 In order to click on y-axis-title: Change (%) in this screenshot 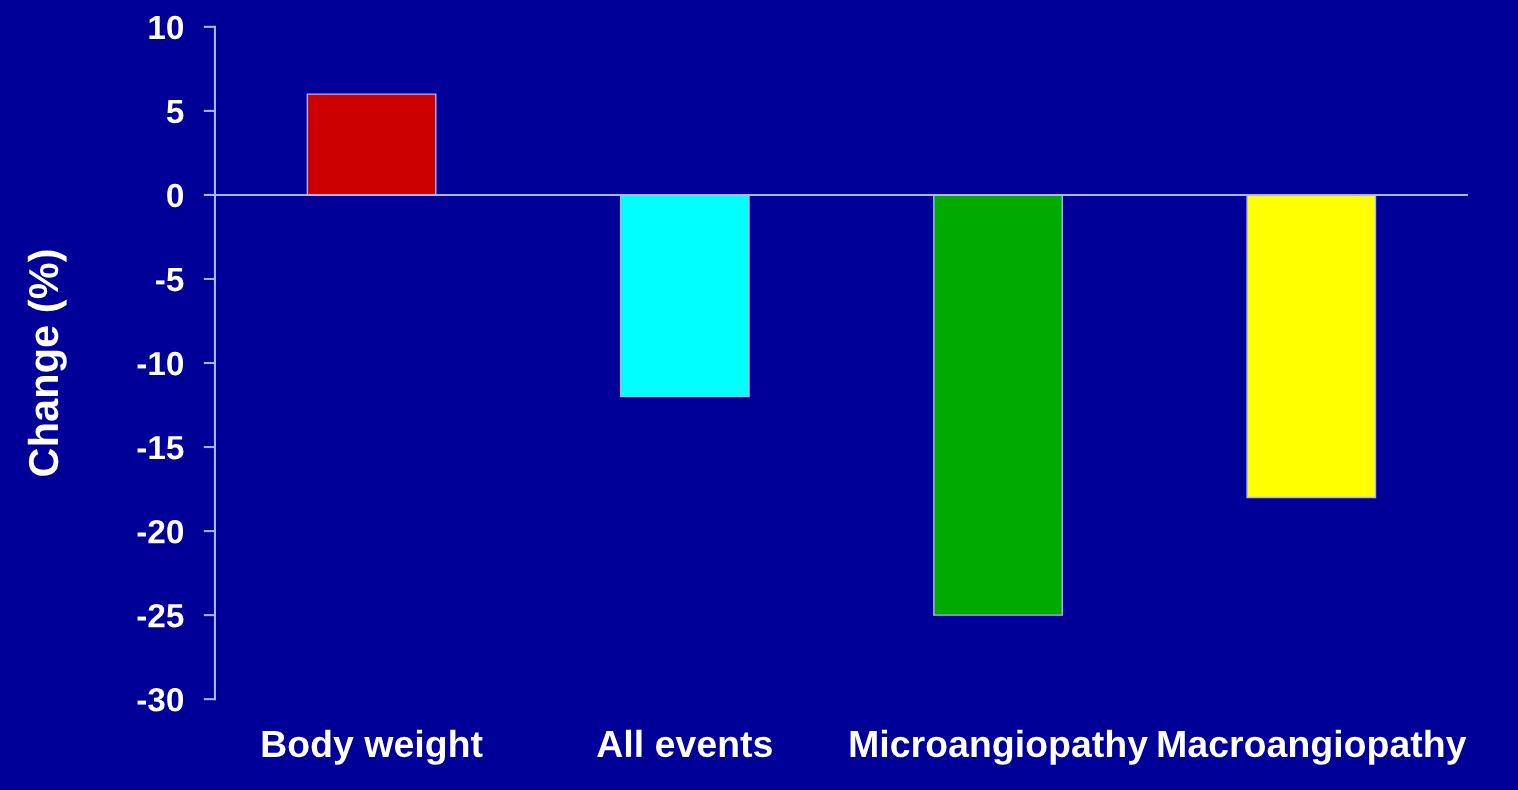, I will do `click(47, 363)`.